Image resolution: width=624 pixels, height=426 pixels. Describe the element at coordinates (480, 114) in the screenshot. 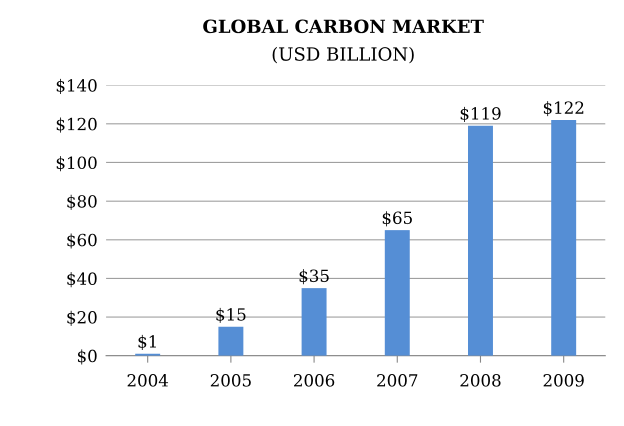

I see `data-label: $119` at that location.